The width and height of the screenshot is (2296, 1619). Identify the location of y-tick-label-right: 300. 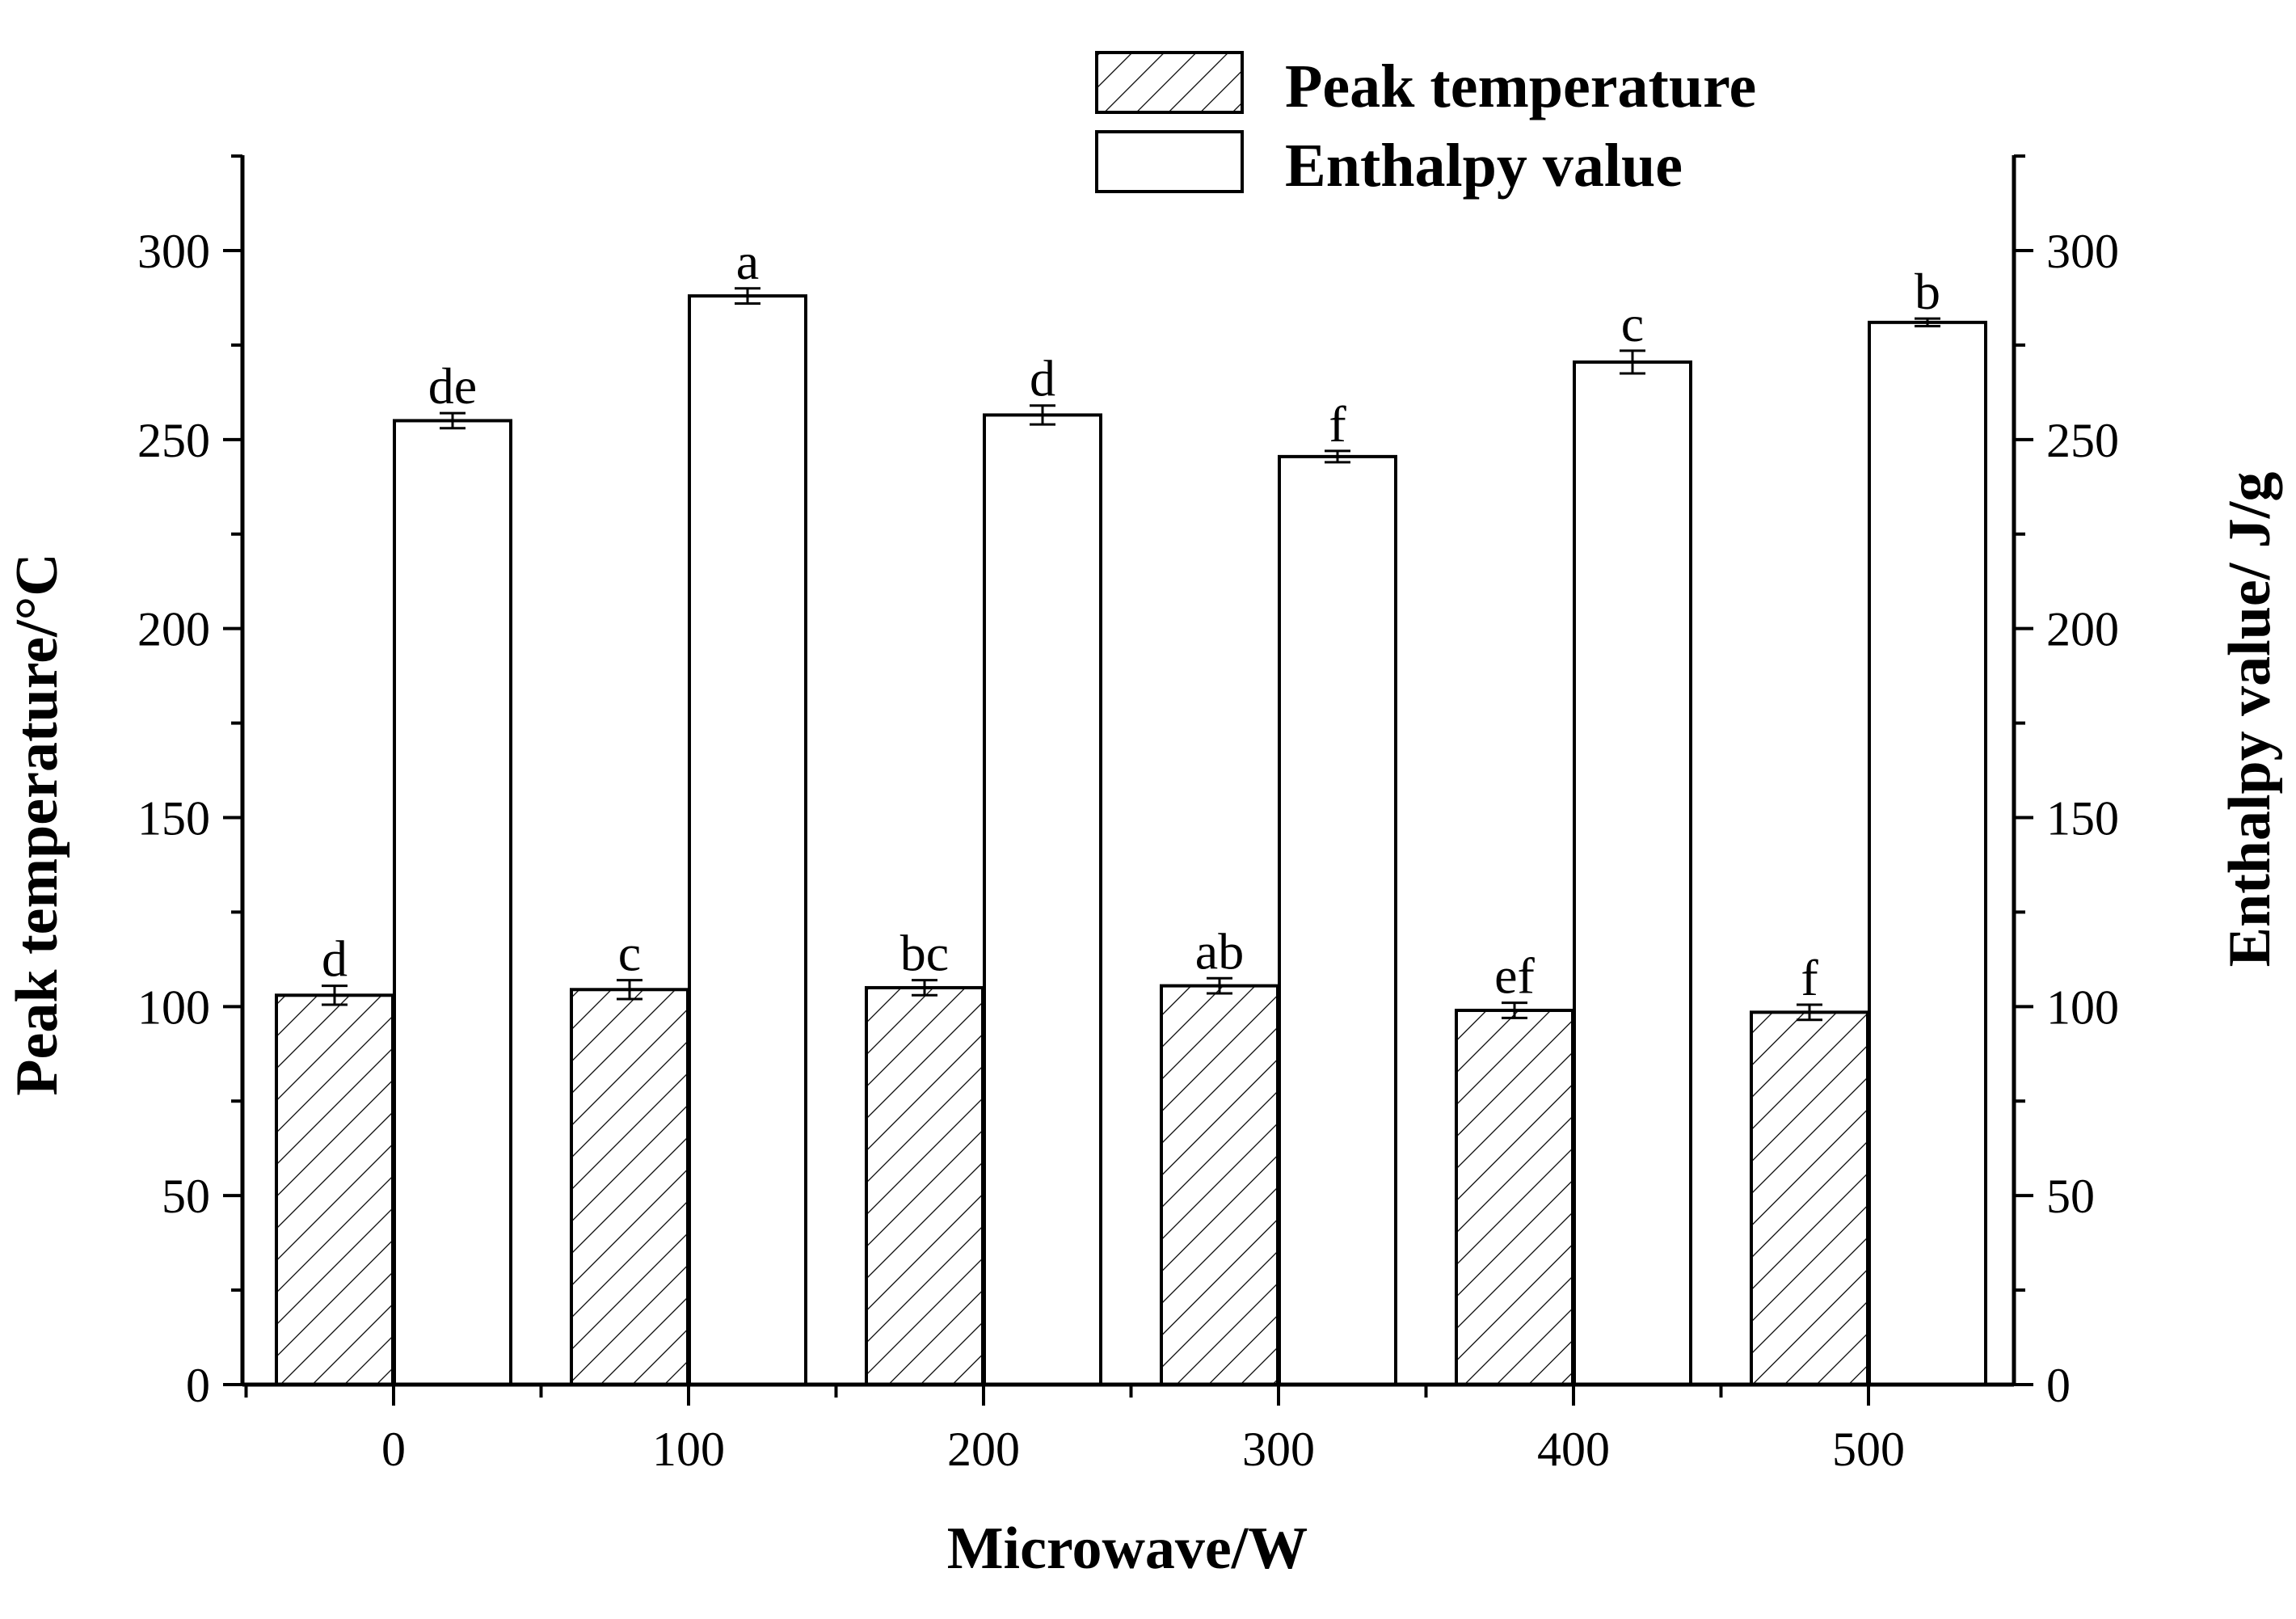
(2082, 251).